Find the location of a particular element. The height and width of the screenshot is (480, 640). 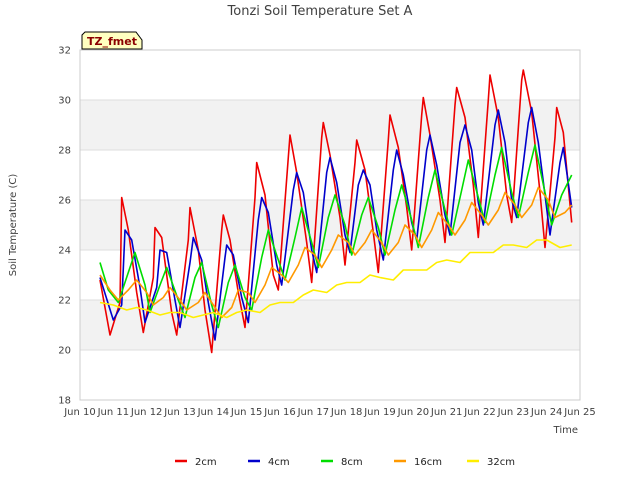

x-tick-label: Jun 22 is located at coordinates (479, 412).